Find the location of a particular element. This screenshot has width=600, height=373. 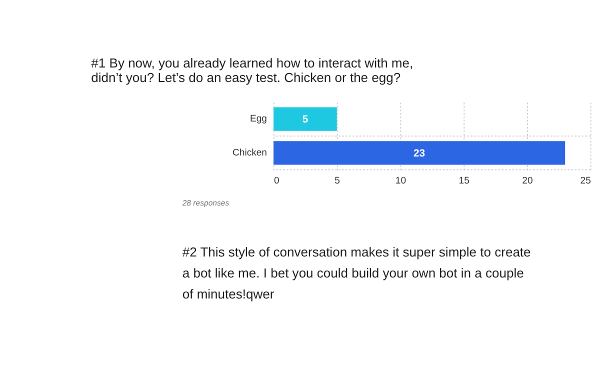

x-tick-label: 25 is located at coordinates (585, 180).